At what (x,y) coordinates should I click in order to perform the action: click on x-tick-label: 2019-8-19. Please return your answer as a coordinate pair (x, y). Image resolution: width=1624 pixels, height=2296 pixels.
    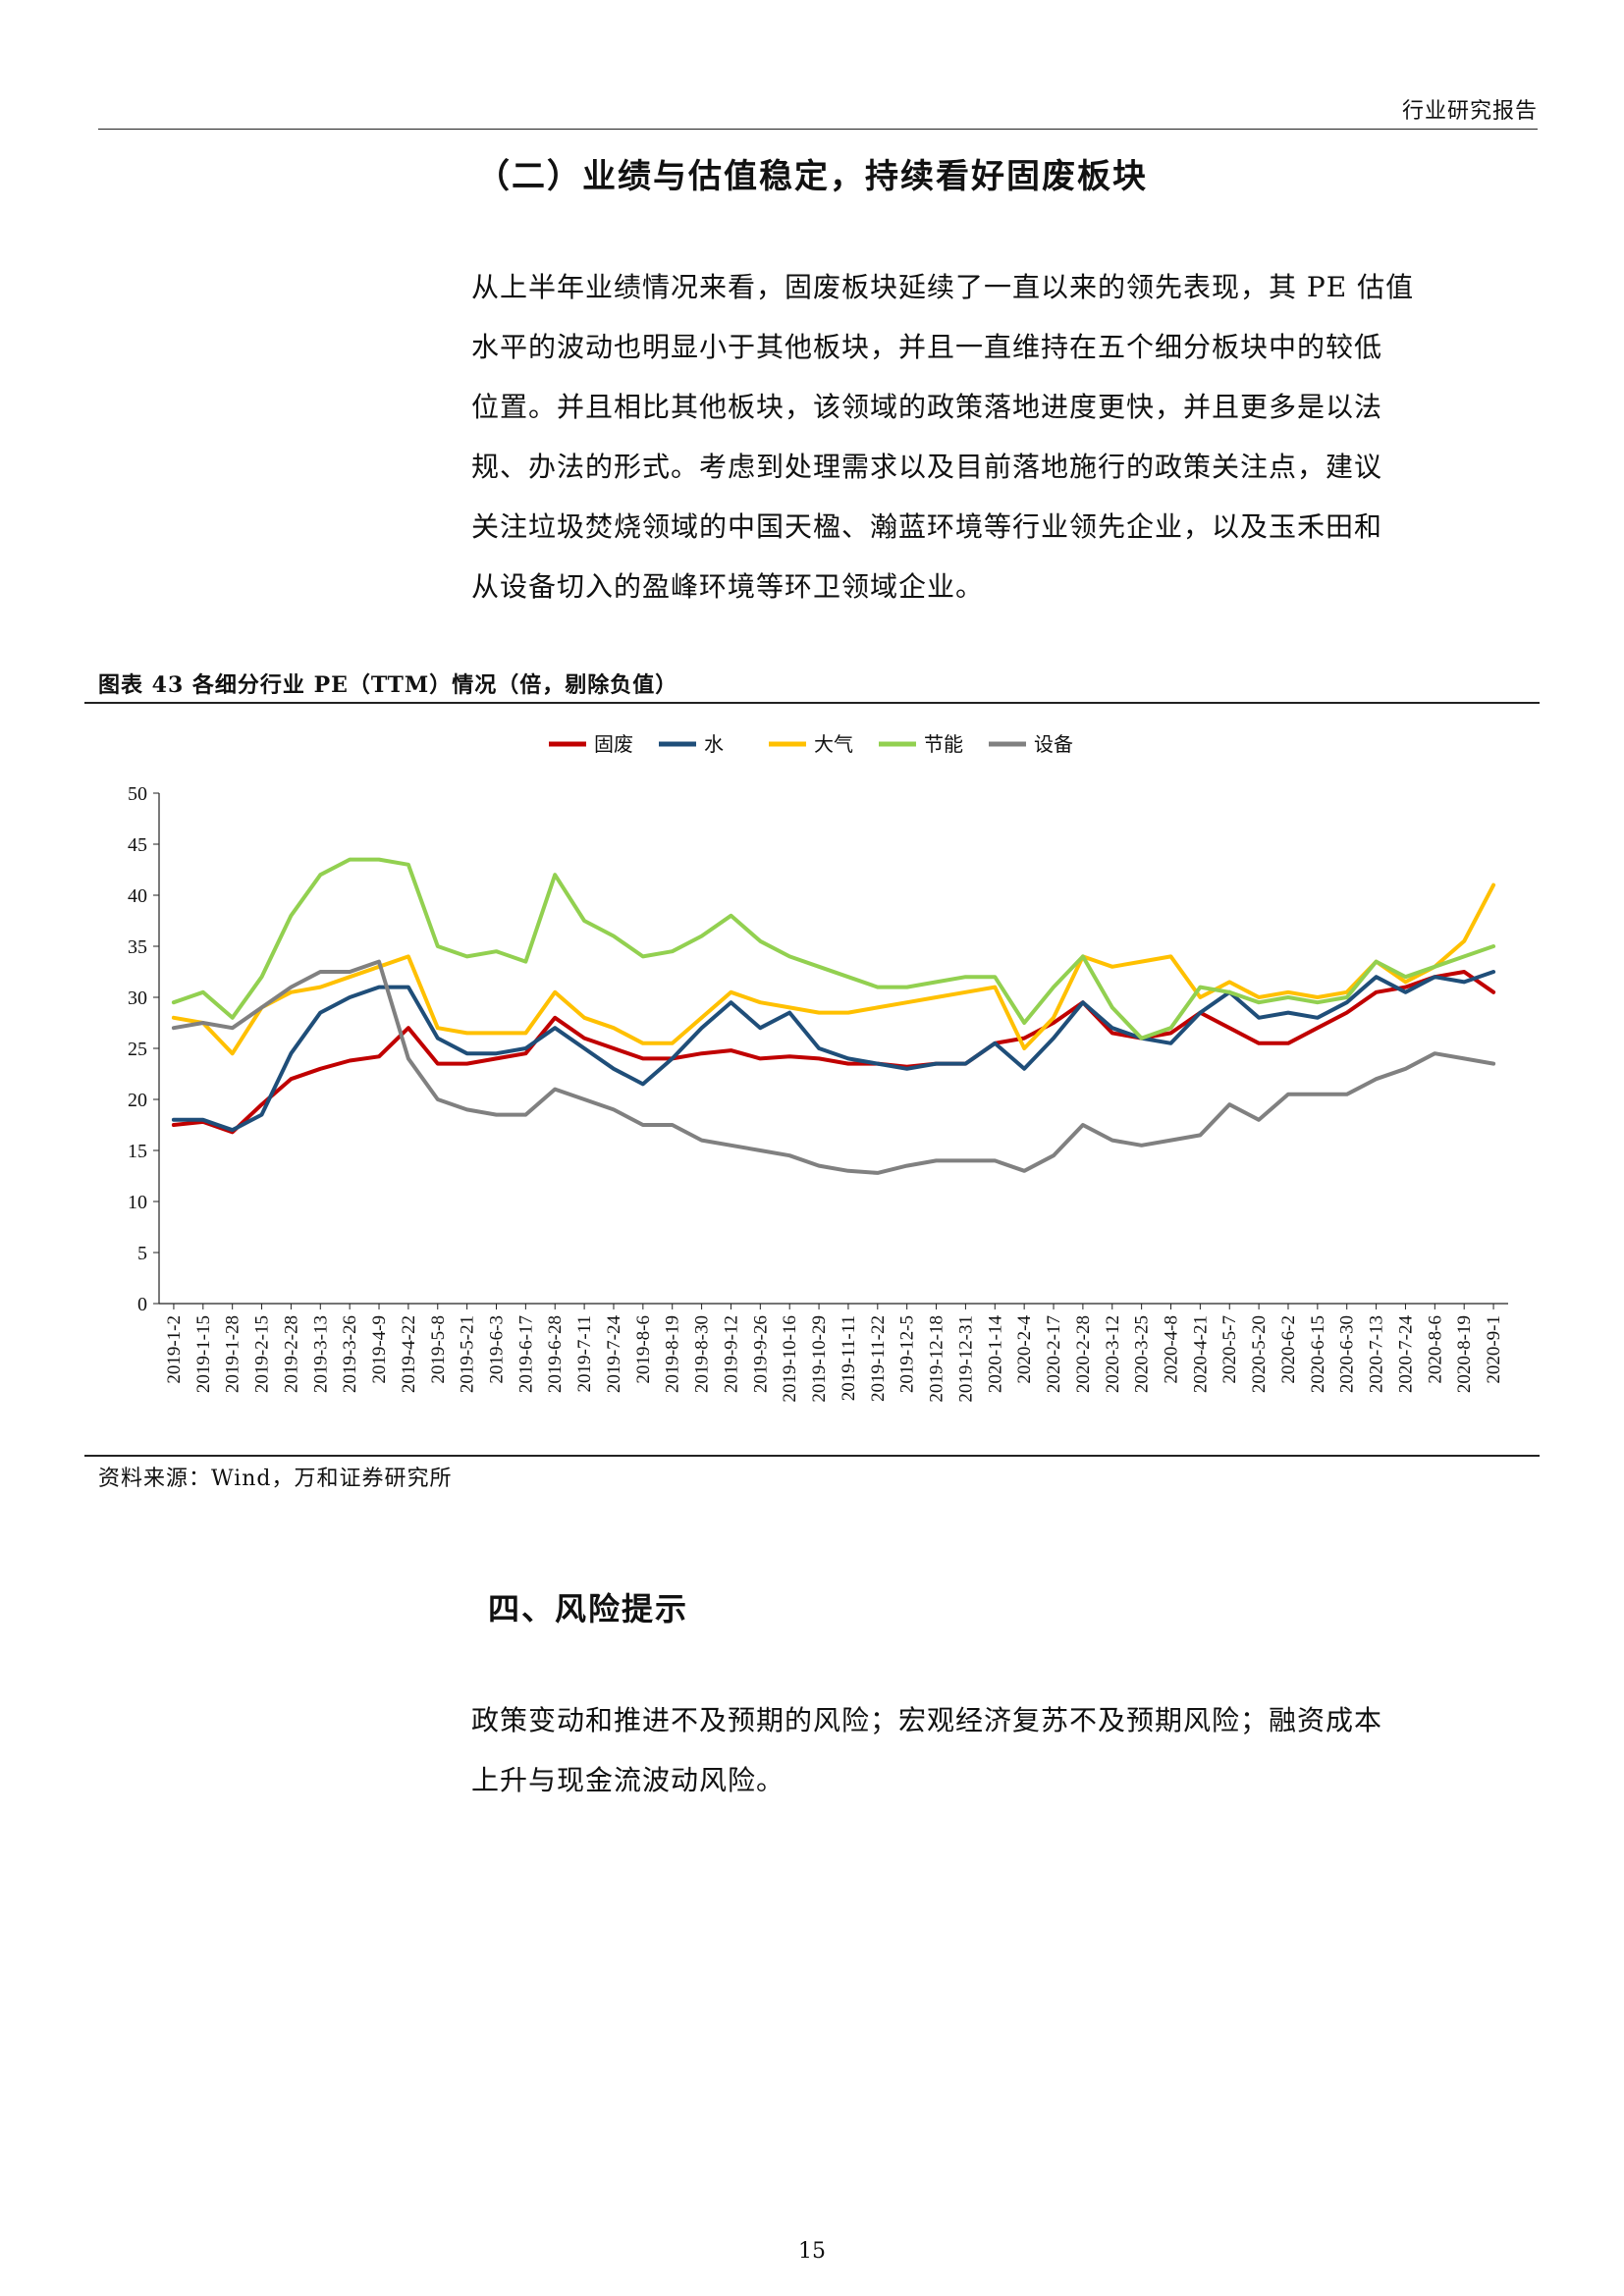
    Looking at the image, I should click on (673, 1354).